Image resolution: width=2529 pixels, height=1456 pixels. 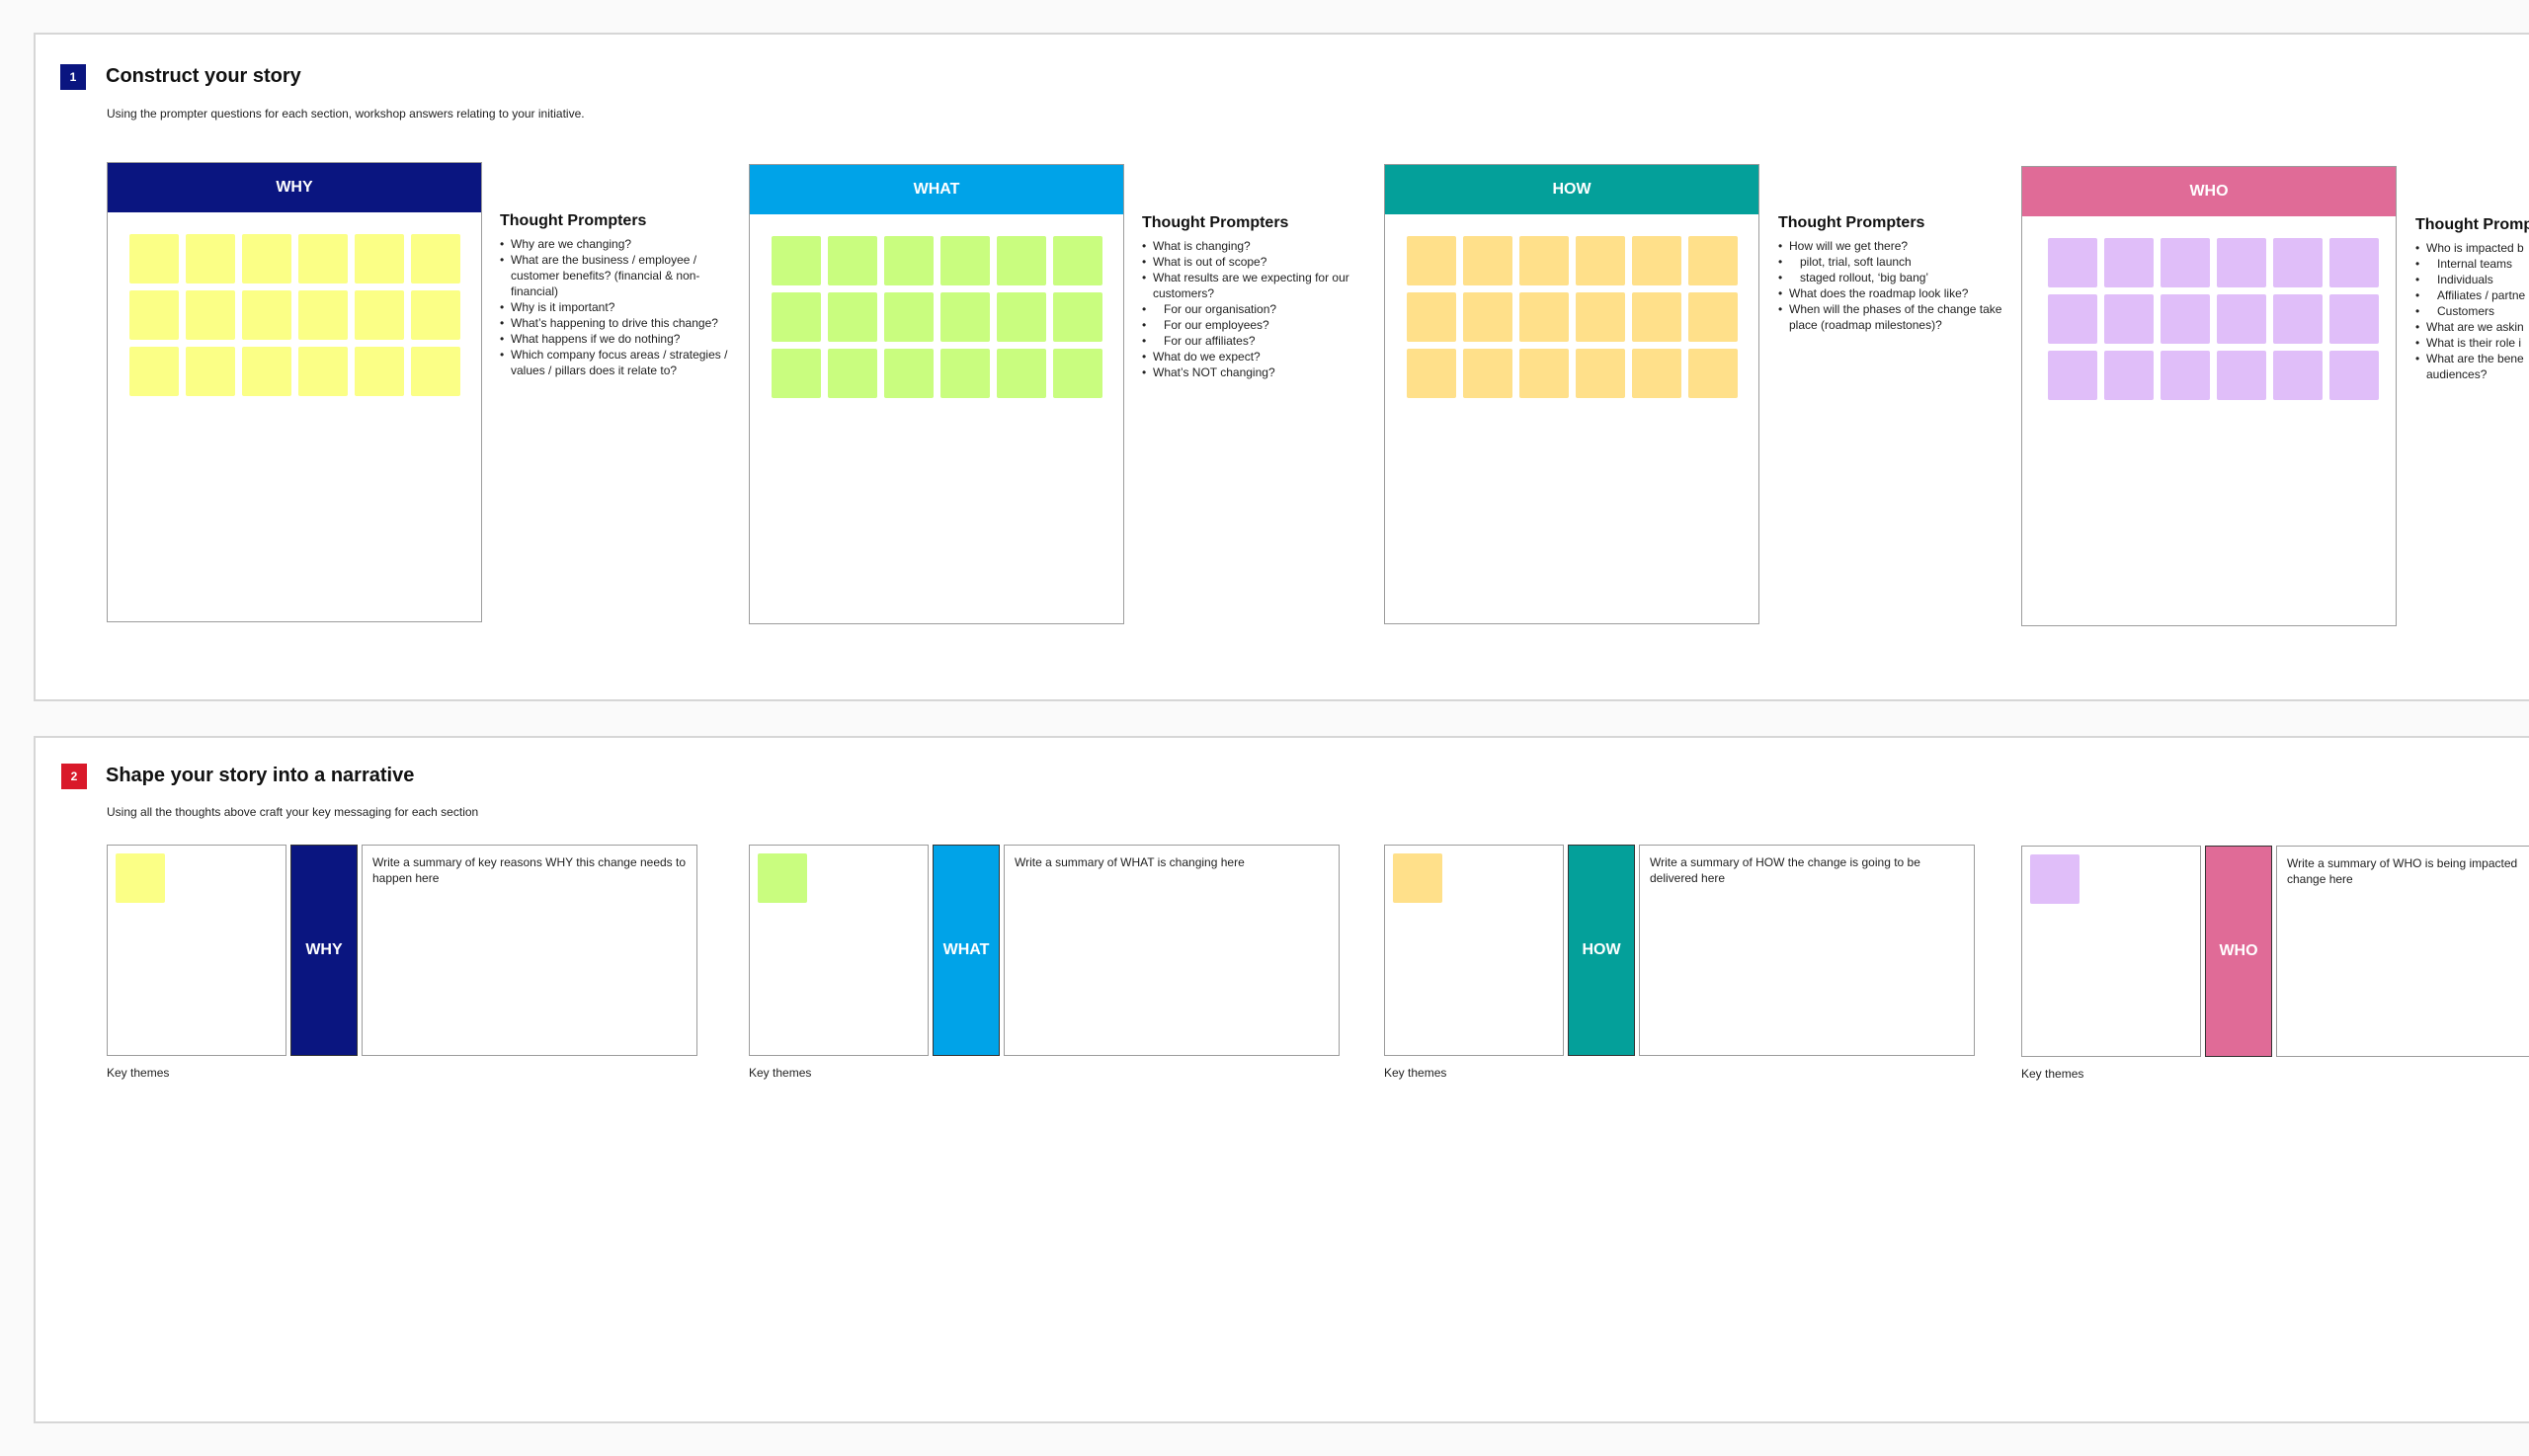 I want to click on why-card: WHY, so click(x=294, y=392).